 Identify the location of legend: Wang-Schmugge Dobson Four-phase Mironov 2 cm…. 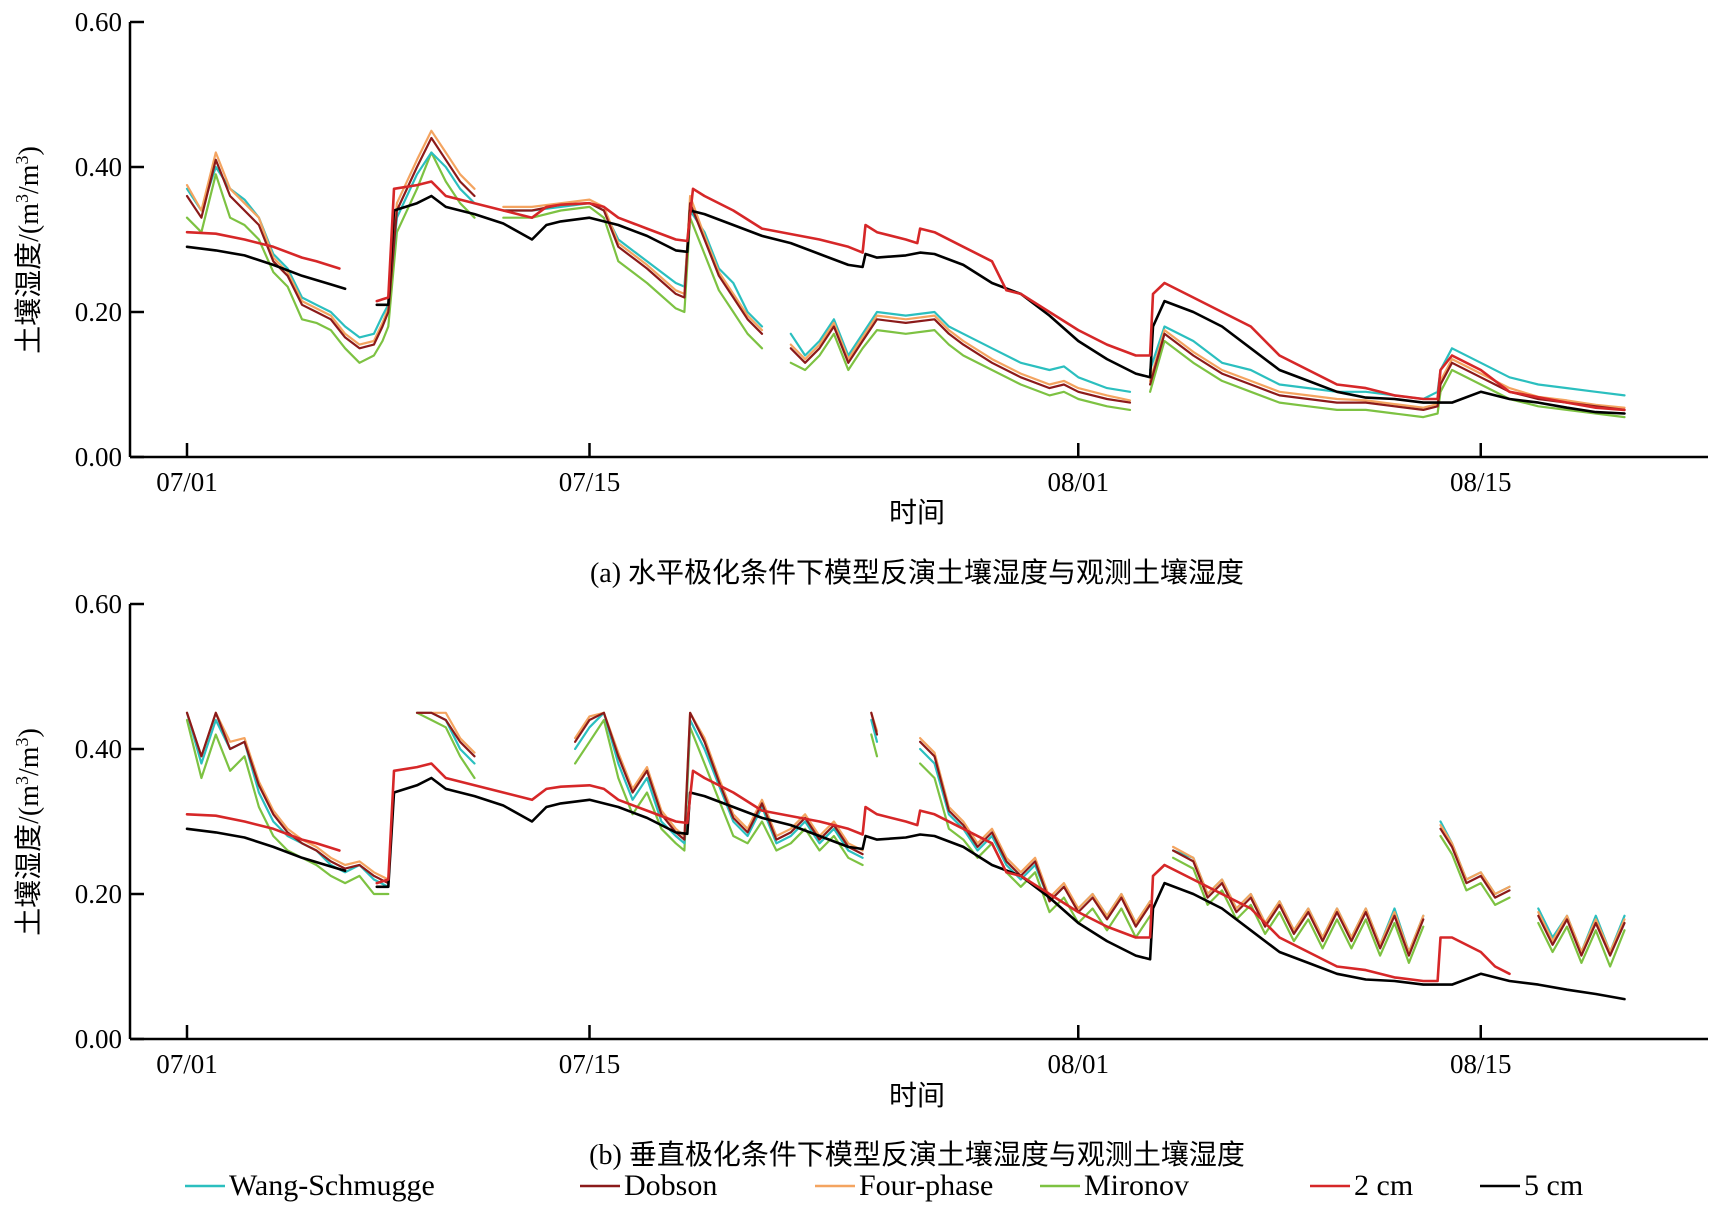
(884, 1185).